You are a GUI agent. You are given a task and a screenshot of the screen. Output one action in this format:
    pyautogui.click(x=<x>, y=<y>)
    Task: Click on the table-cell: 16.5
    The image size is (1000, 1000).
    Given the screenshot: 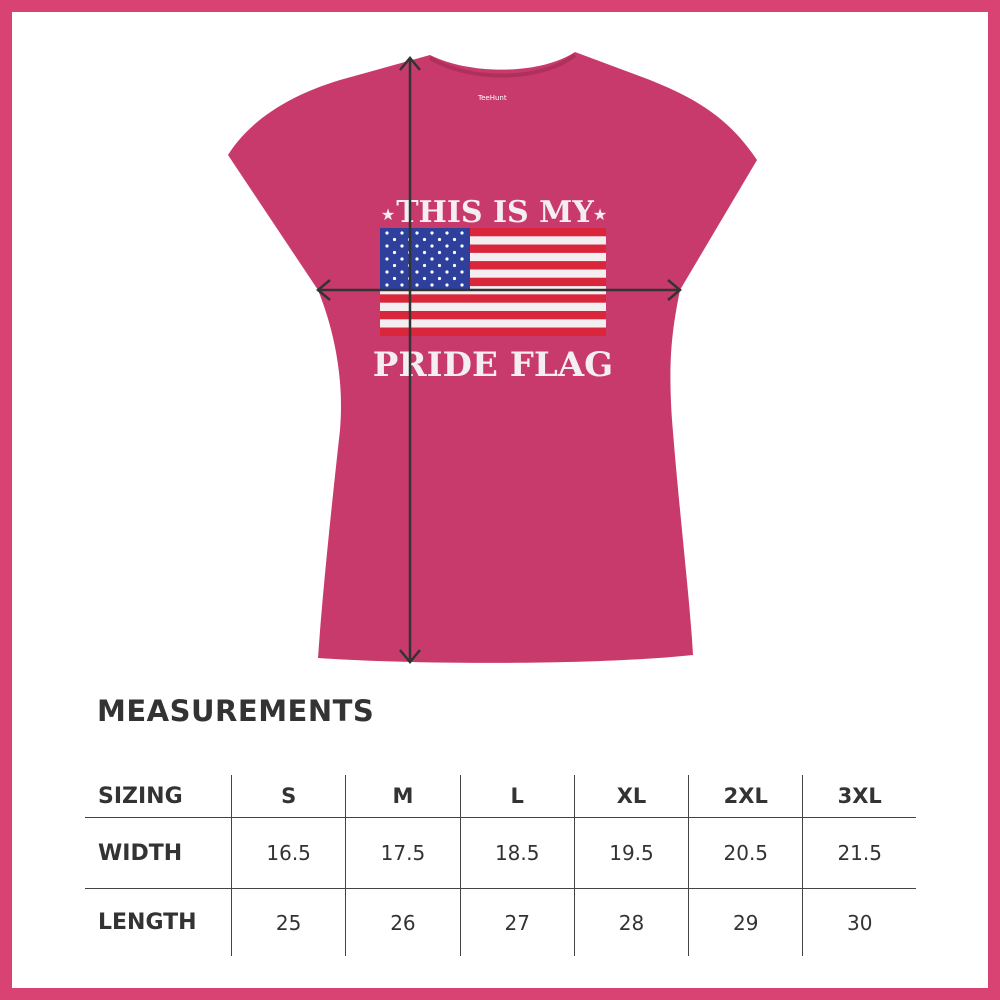 What is the action you would take?
    pyautogui.click(x=288, y=853)
    